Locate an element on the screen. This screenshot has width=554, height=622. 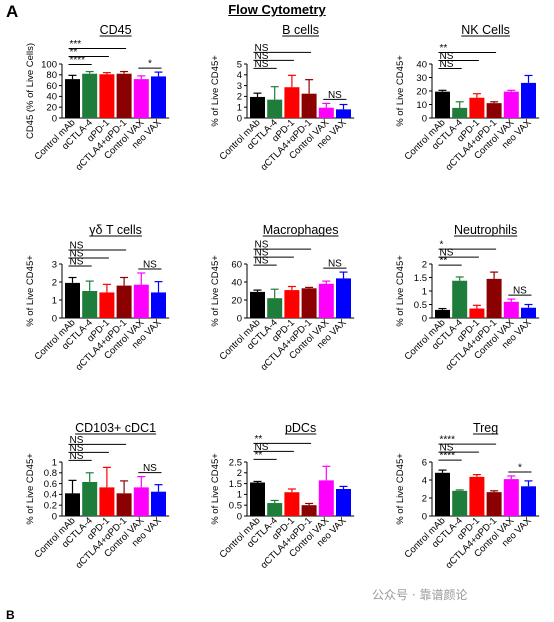
y-tick-label: 10 is located at coordinates (421, 105).